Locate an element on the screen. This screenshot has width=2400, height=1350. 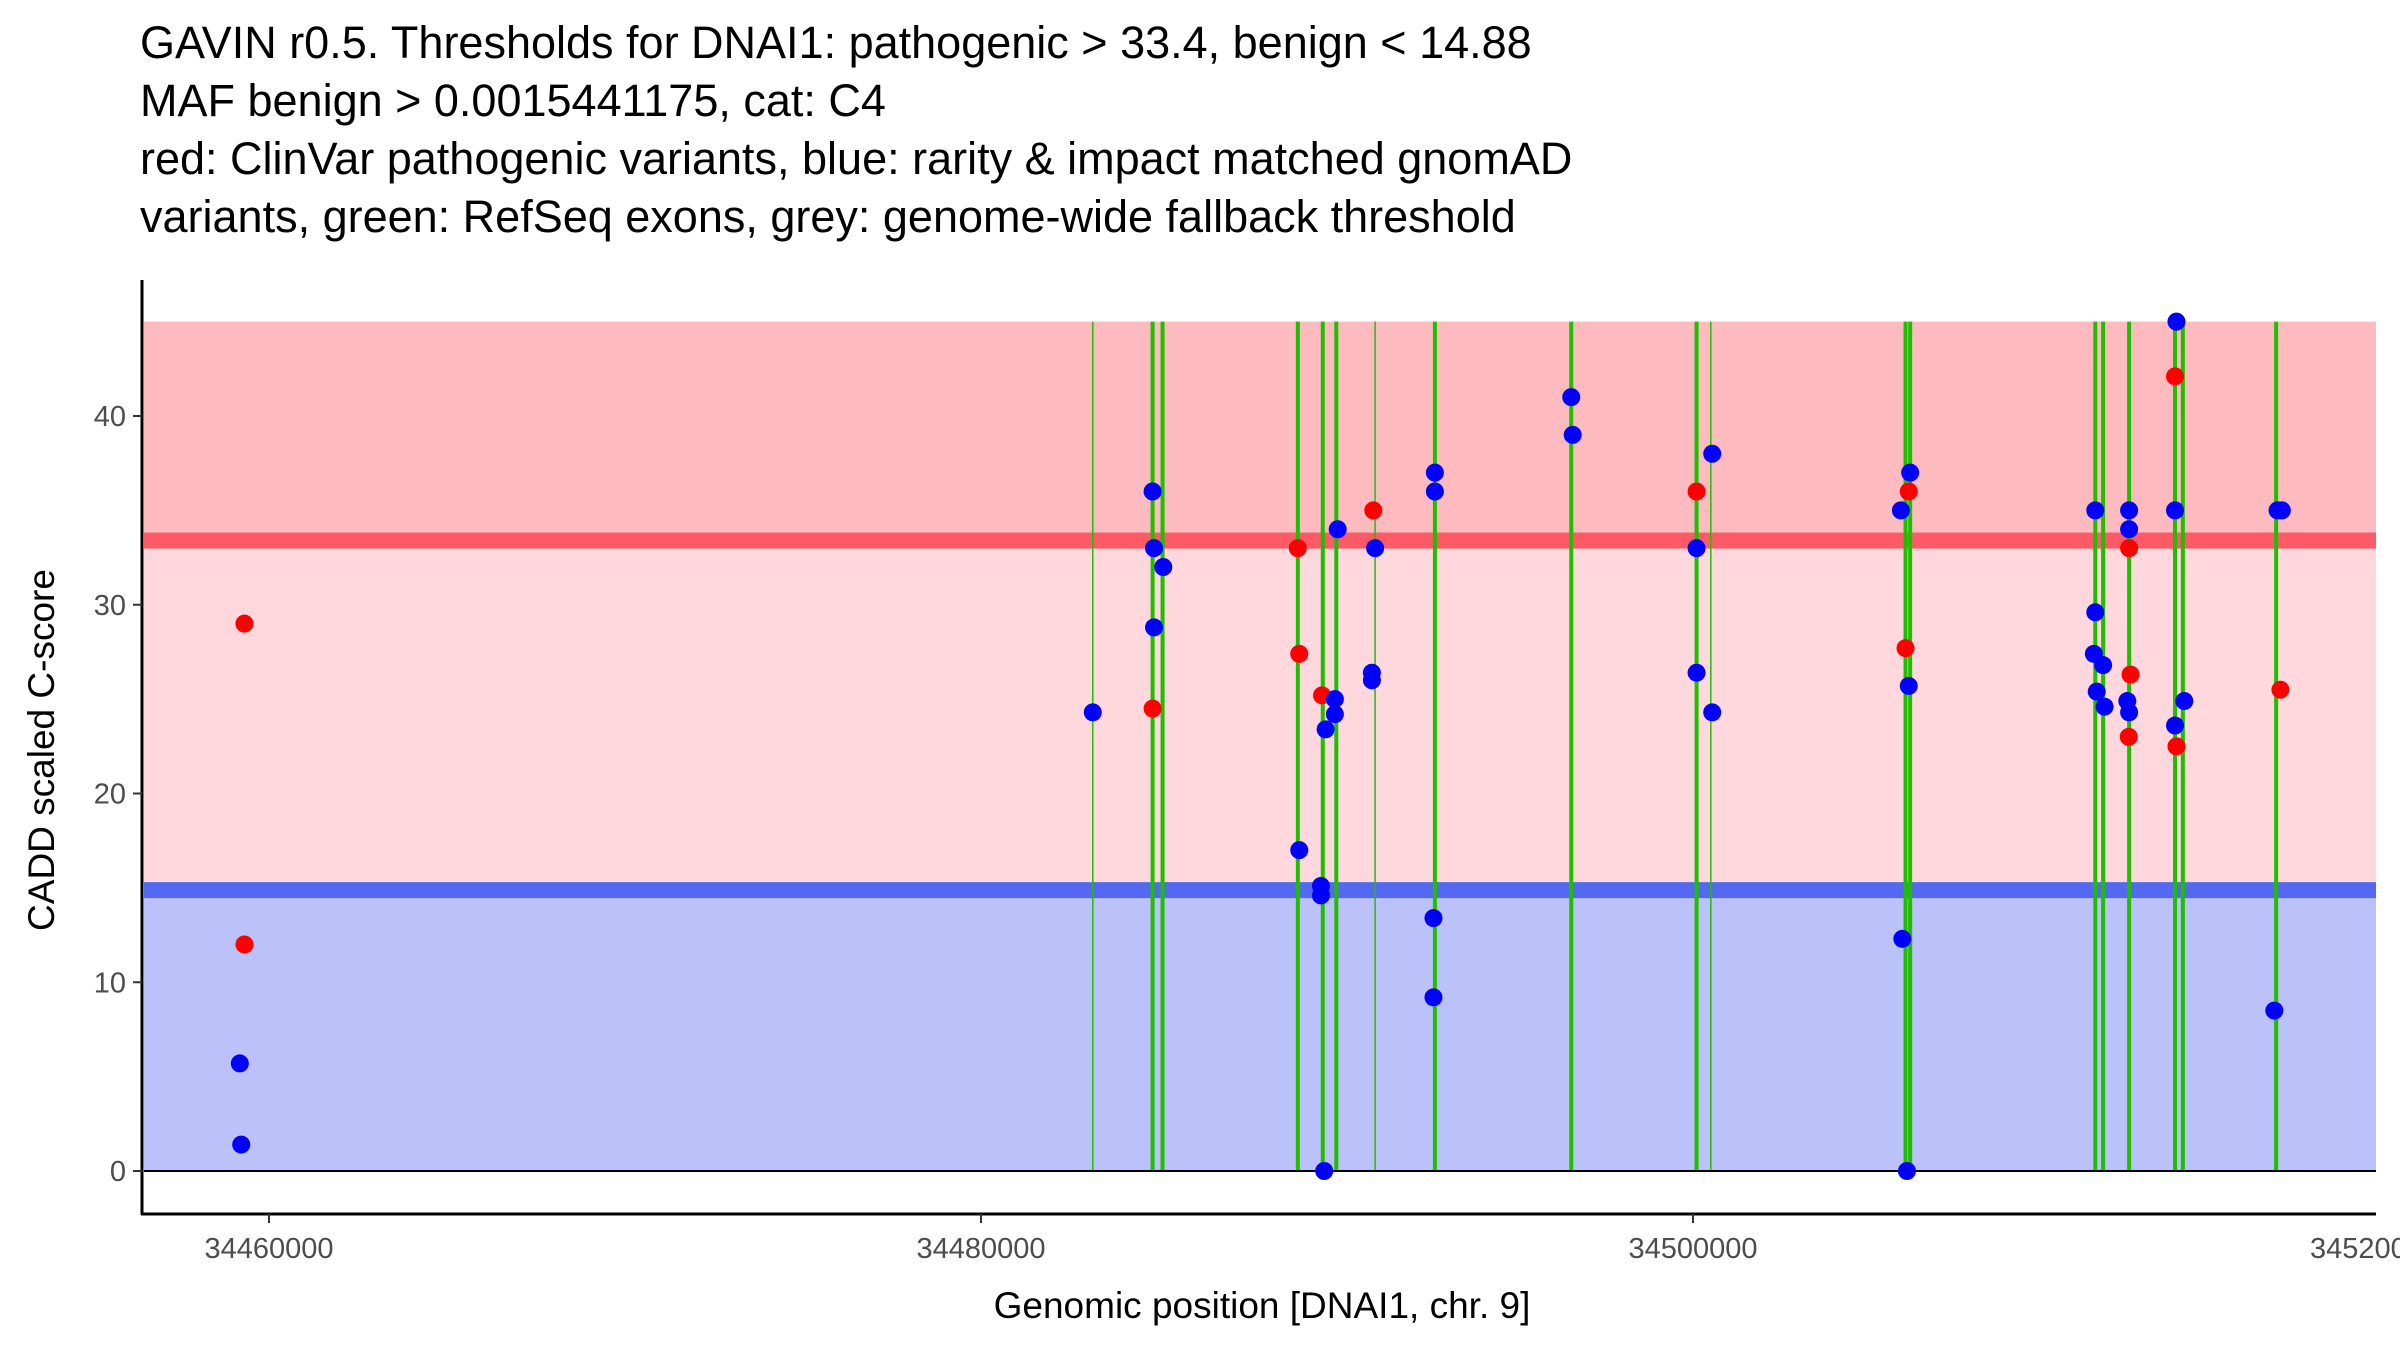
y-tick-label: 10 is located at coordinates (110, 983).